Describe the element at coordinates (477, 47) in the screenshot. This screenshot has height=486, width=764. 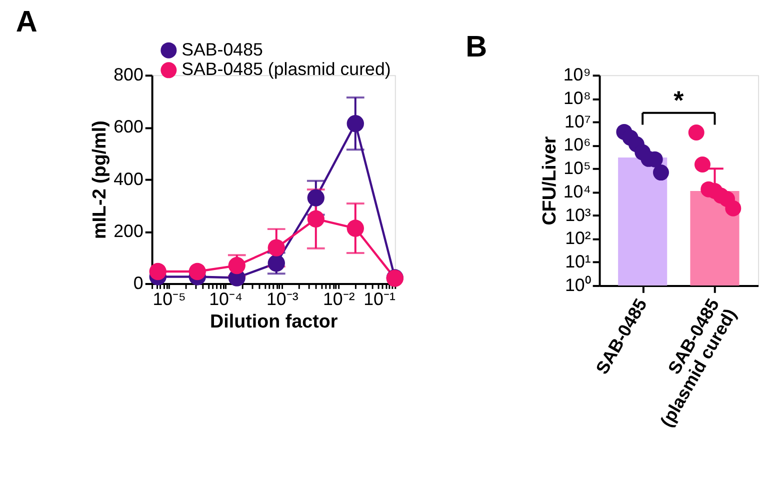
I see `chart-title: B` at that location.